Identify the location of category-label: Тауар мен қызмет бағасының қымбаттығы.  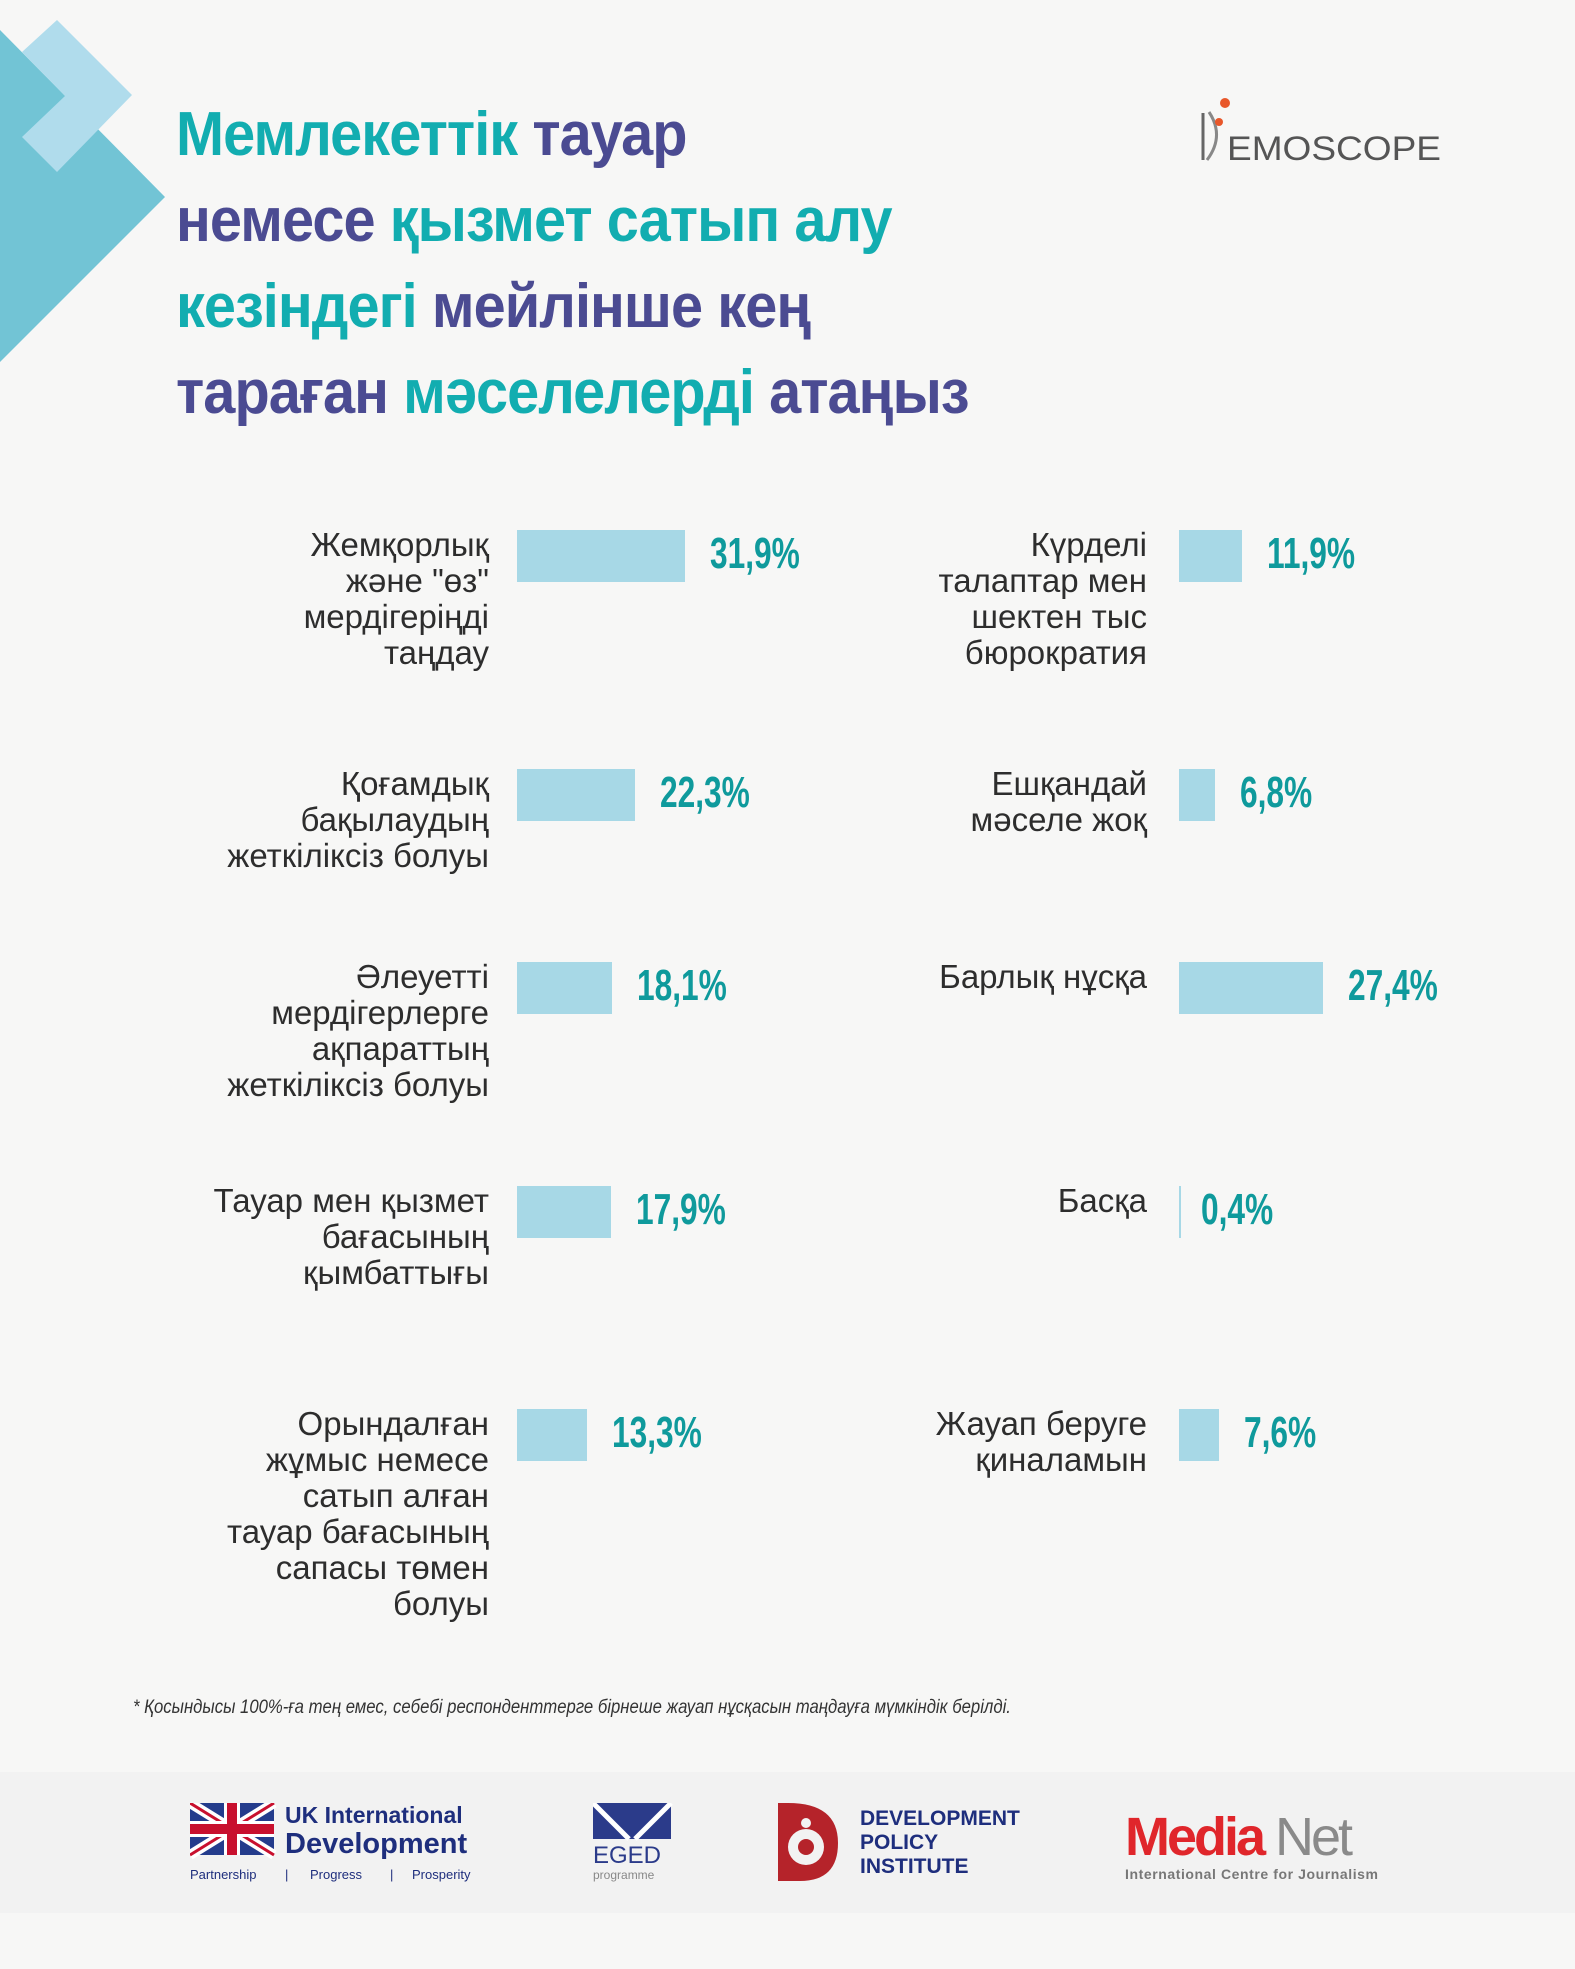
(351, 1236).